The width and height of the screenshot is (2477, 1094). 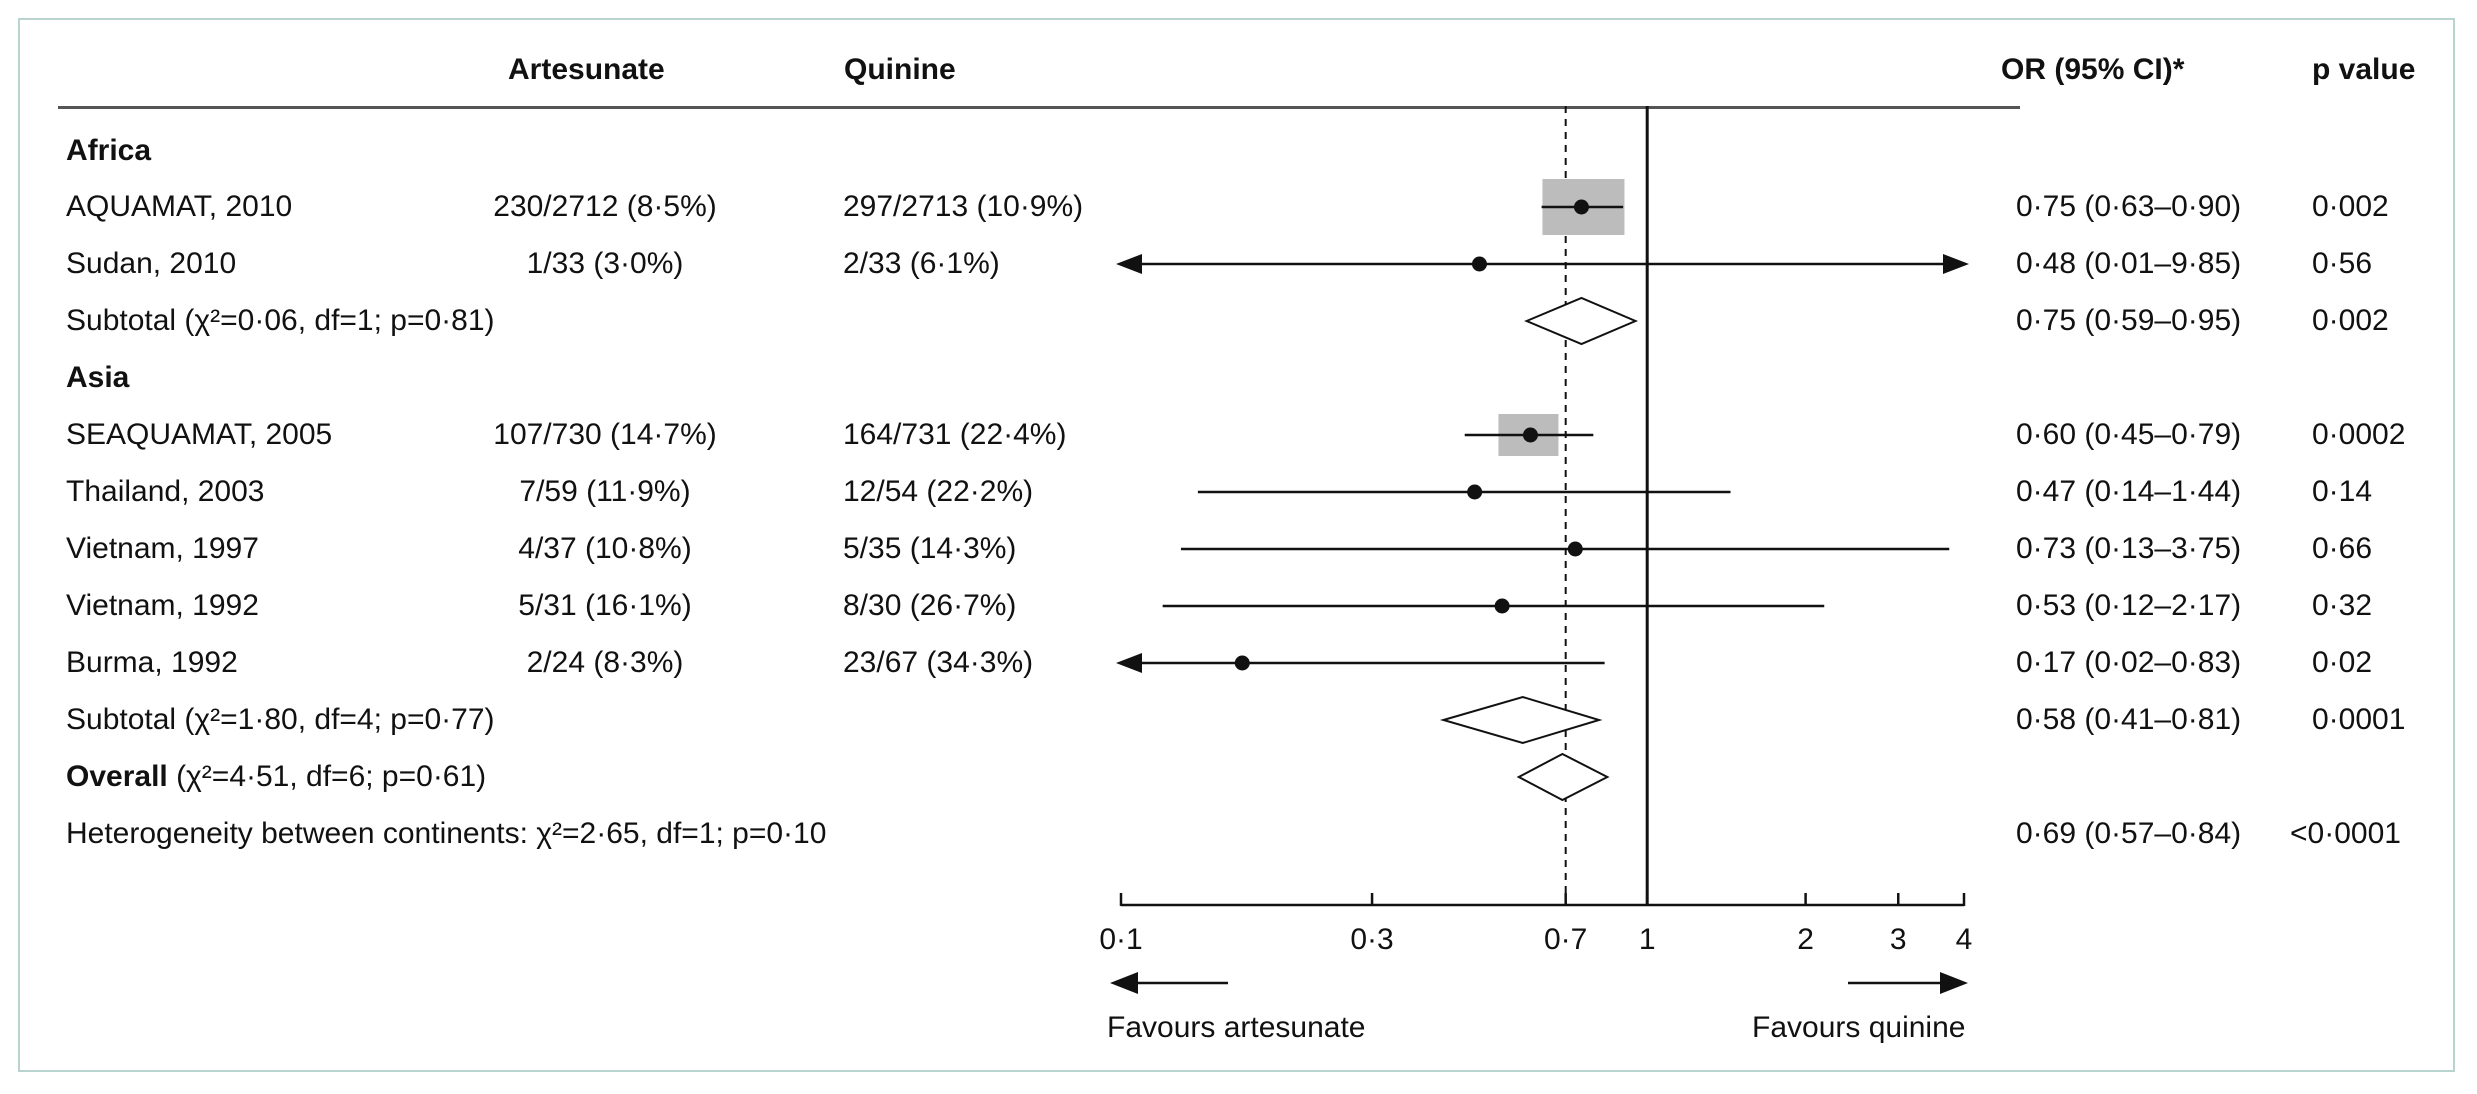 I want to click on artesunate-events: 230/2712 (8·5%), so click(x=605, y=206).